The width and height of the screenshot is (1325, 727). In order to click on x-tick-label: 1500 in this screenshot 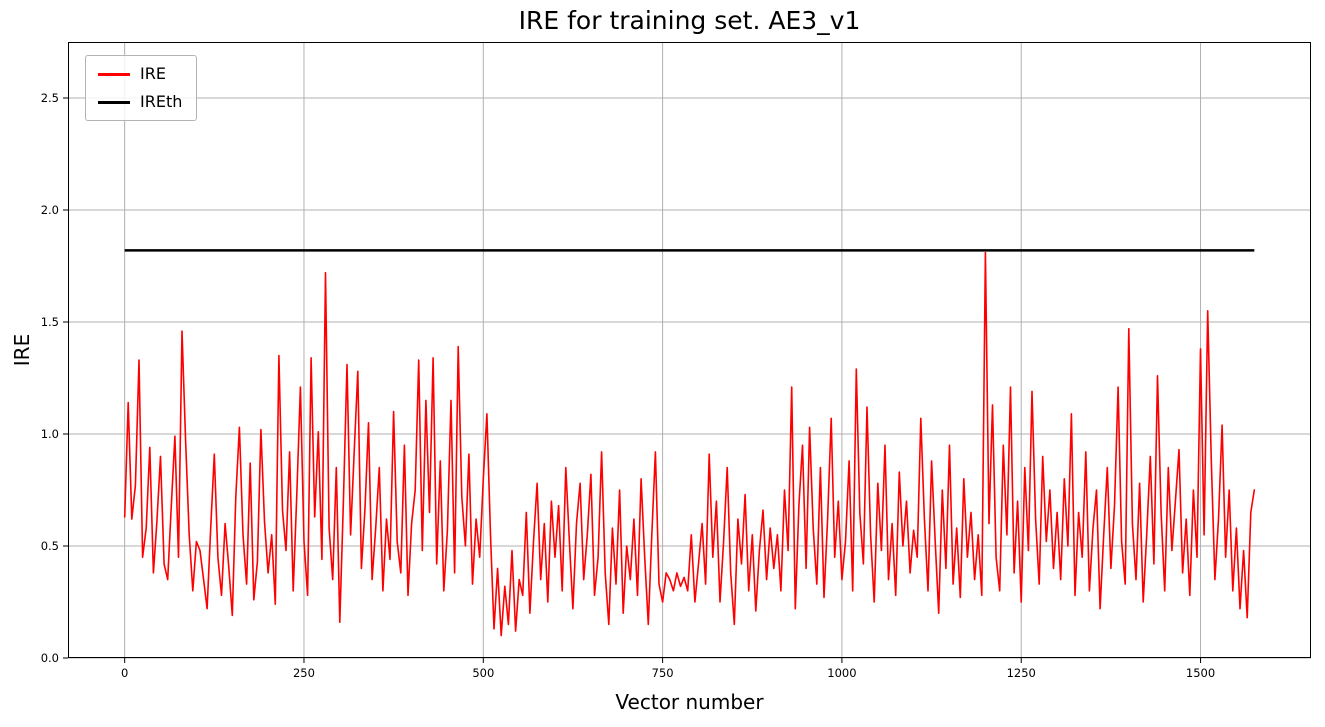, I will do `click(1200, 673)`.